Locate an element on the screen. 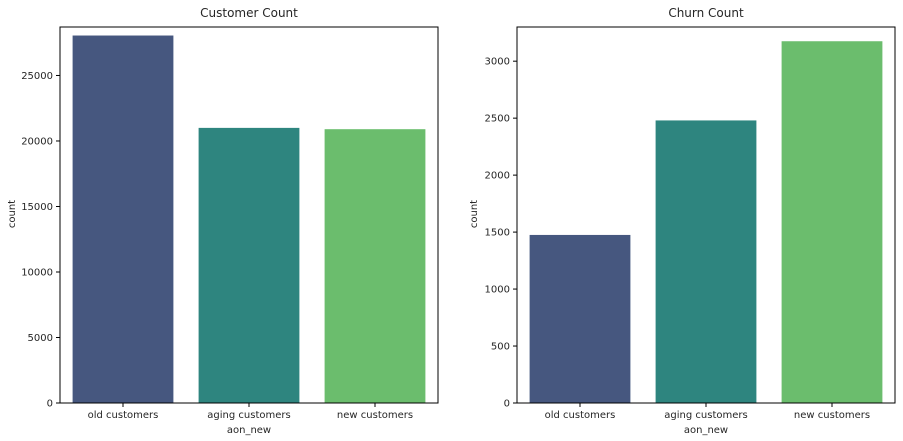  chart-title: Churn Count is located at coordinates (706, 13).